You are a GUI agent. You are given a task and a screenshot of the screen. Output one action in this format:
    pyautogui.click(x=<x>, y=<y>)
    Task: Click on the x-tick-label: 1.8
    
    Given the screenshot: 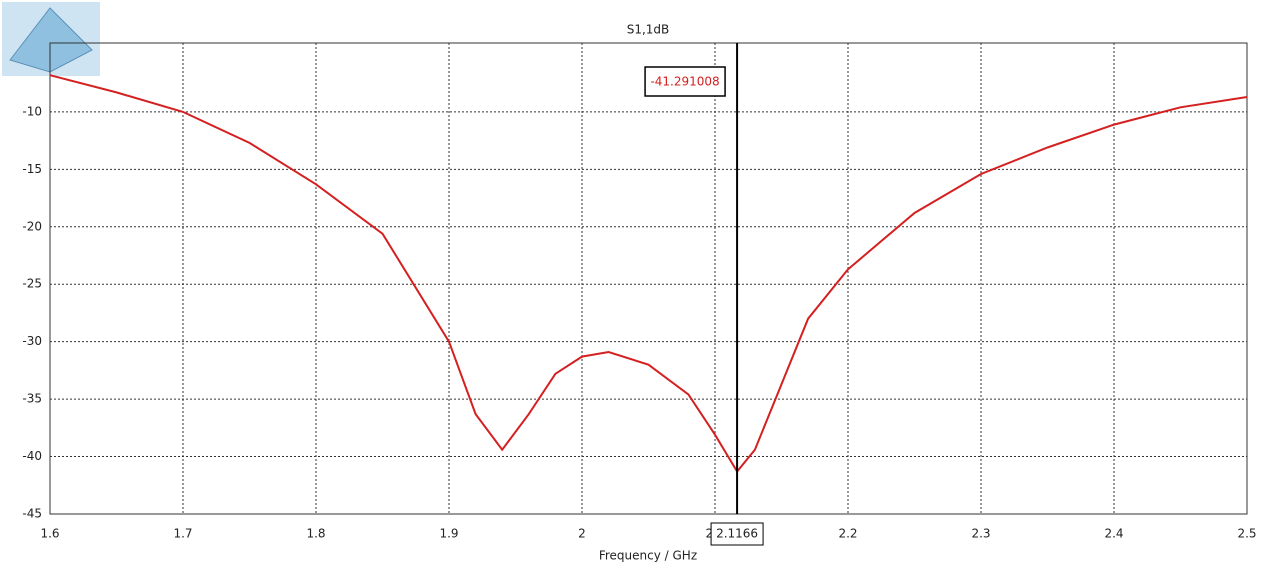 What is the action you would take?
    pyautogui.click(x=315, y=534)
    